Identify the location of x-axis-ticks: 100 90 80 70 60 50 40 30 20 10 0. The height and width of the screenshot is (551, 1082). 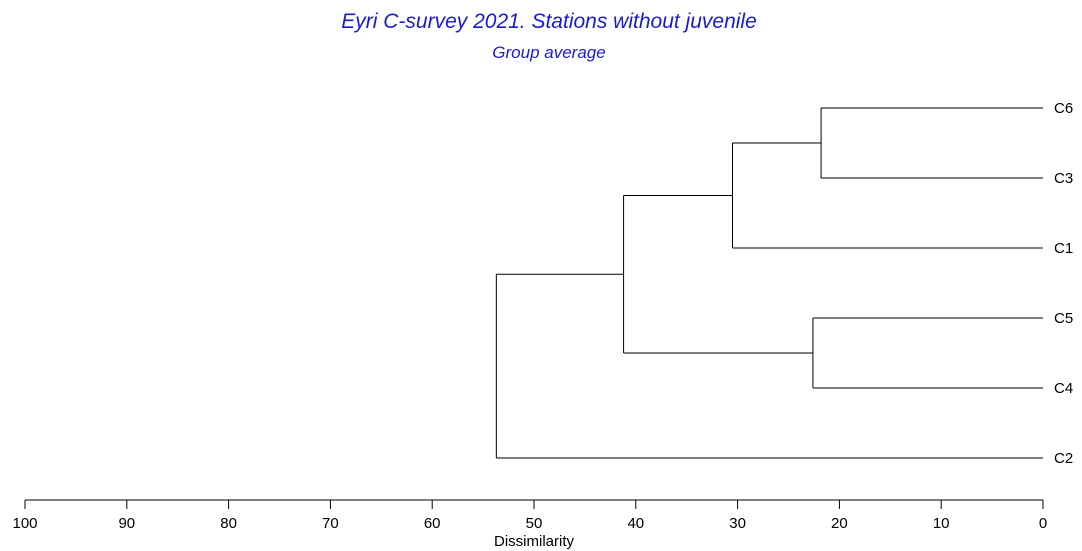
(529, 516).